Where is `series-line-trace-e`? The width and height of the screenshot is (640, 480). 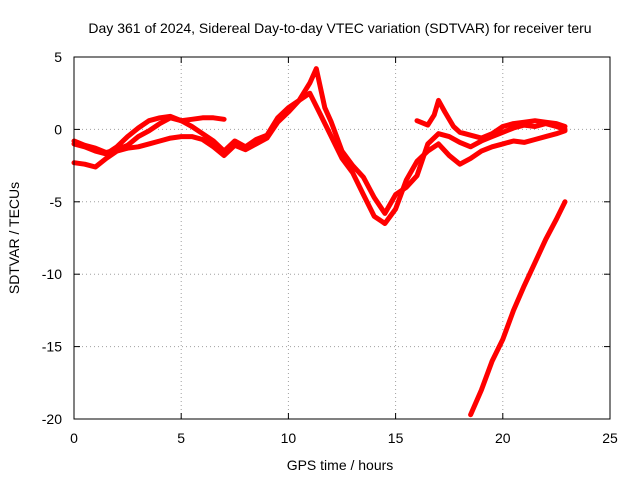 series-line-trace-e is located at coordinates (518, 308).